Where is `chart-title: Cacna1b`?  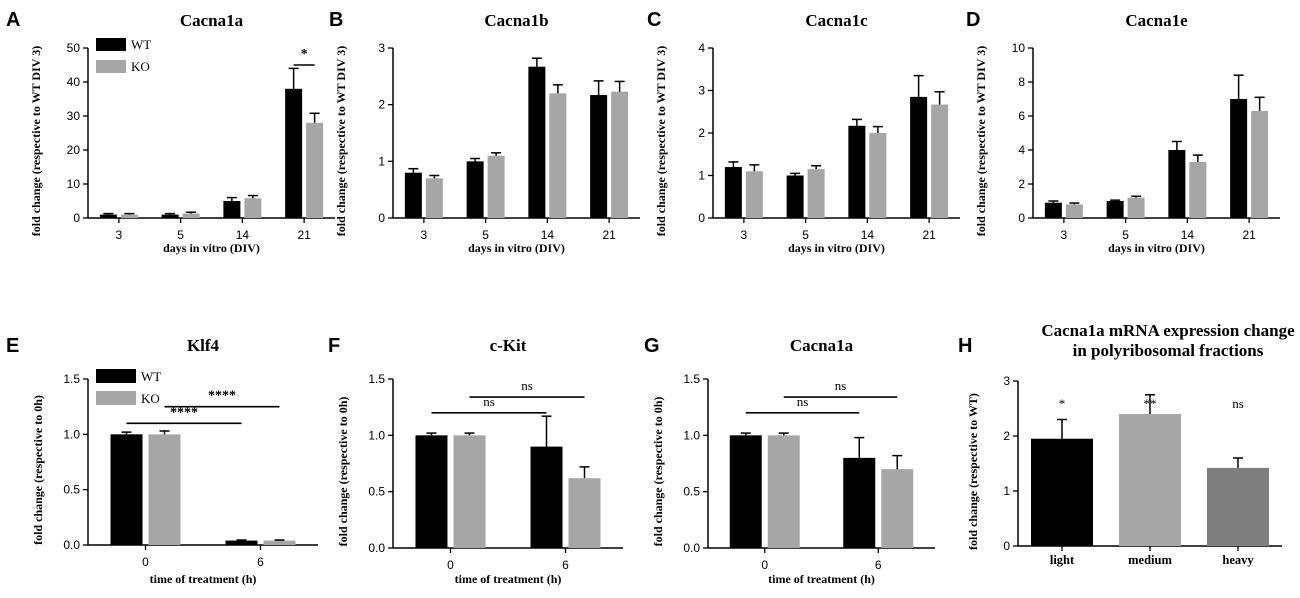 chart-title: Cacna1b is located at coordinates (516, 20).